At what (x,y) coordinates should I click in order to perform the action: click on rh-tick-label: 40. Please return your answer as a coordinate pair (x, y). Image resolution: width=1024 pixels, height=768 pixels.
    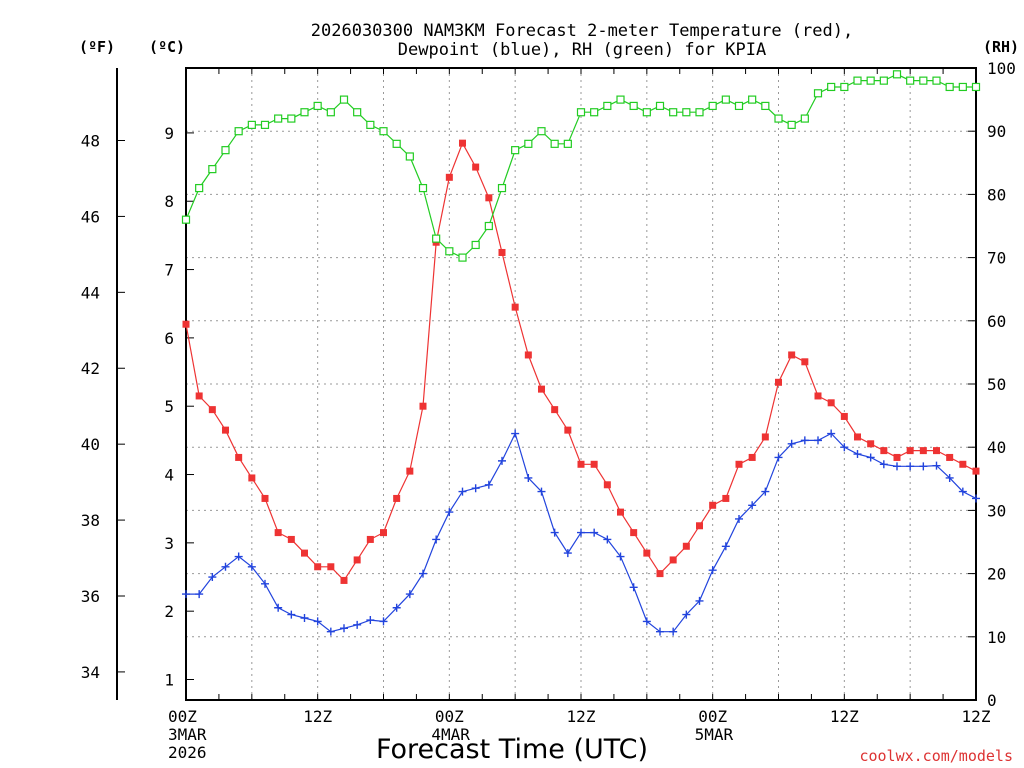
    Looking at the image, I should click on (996, 447).